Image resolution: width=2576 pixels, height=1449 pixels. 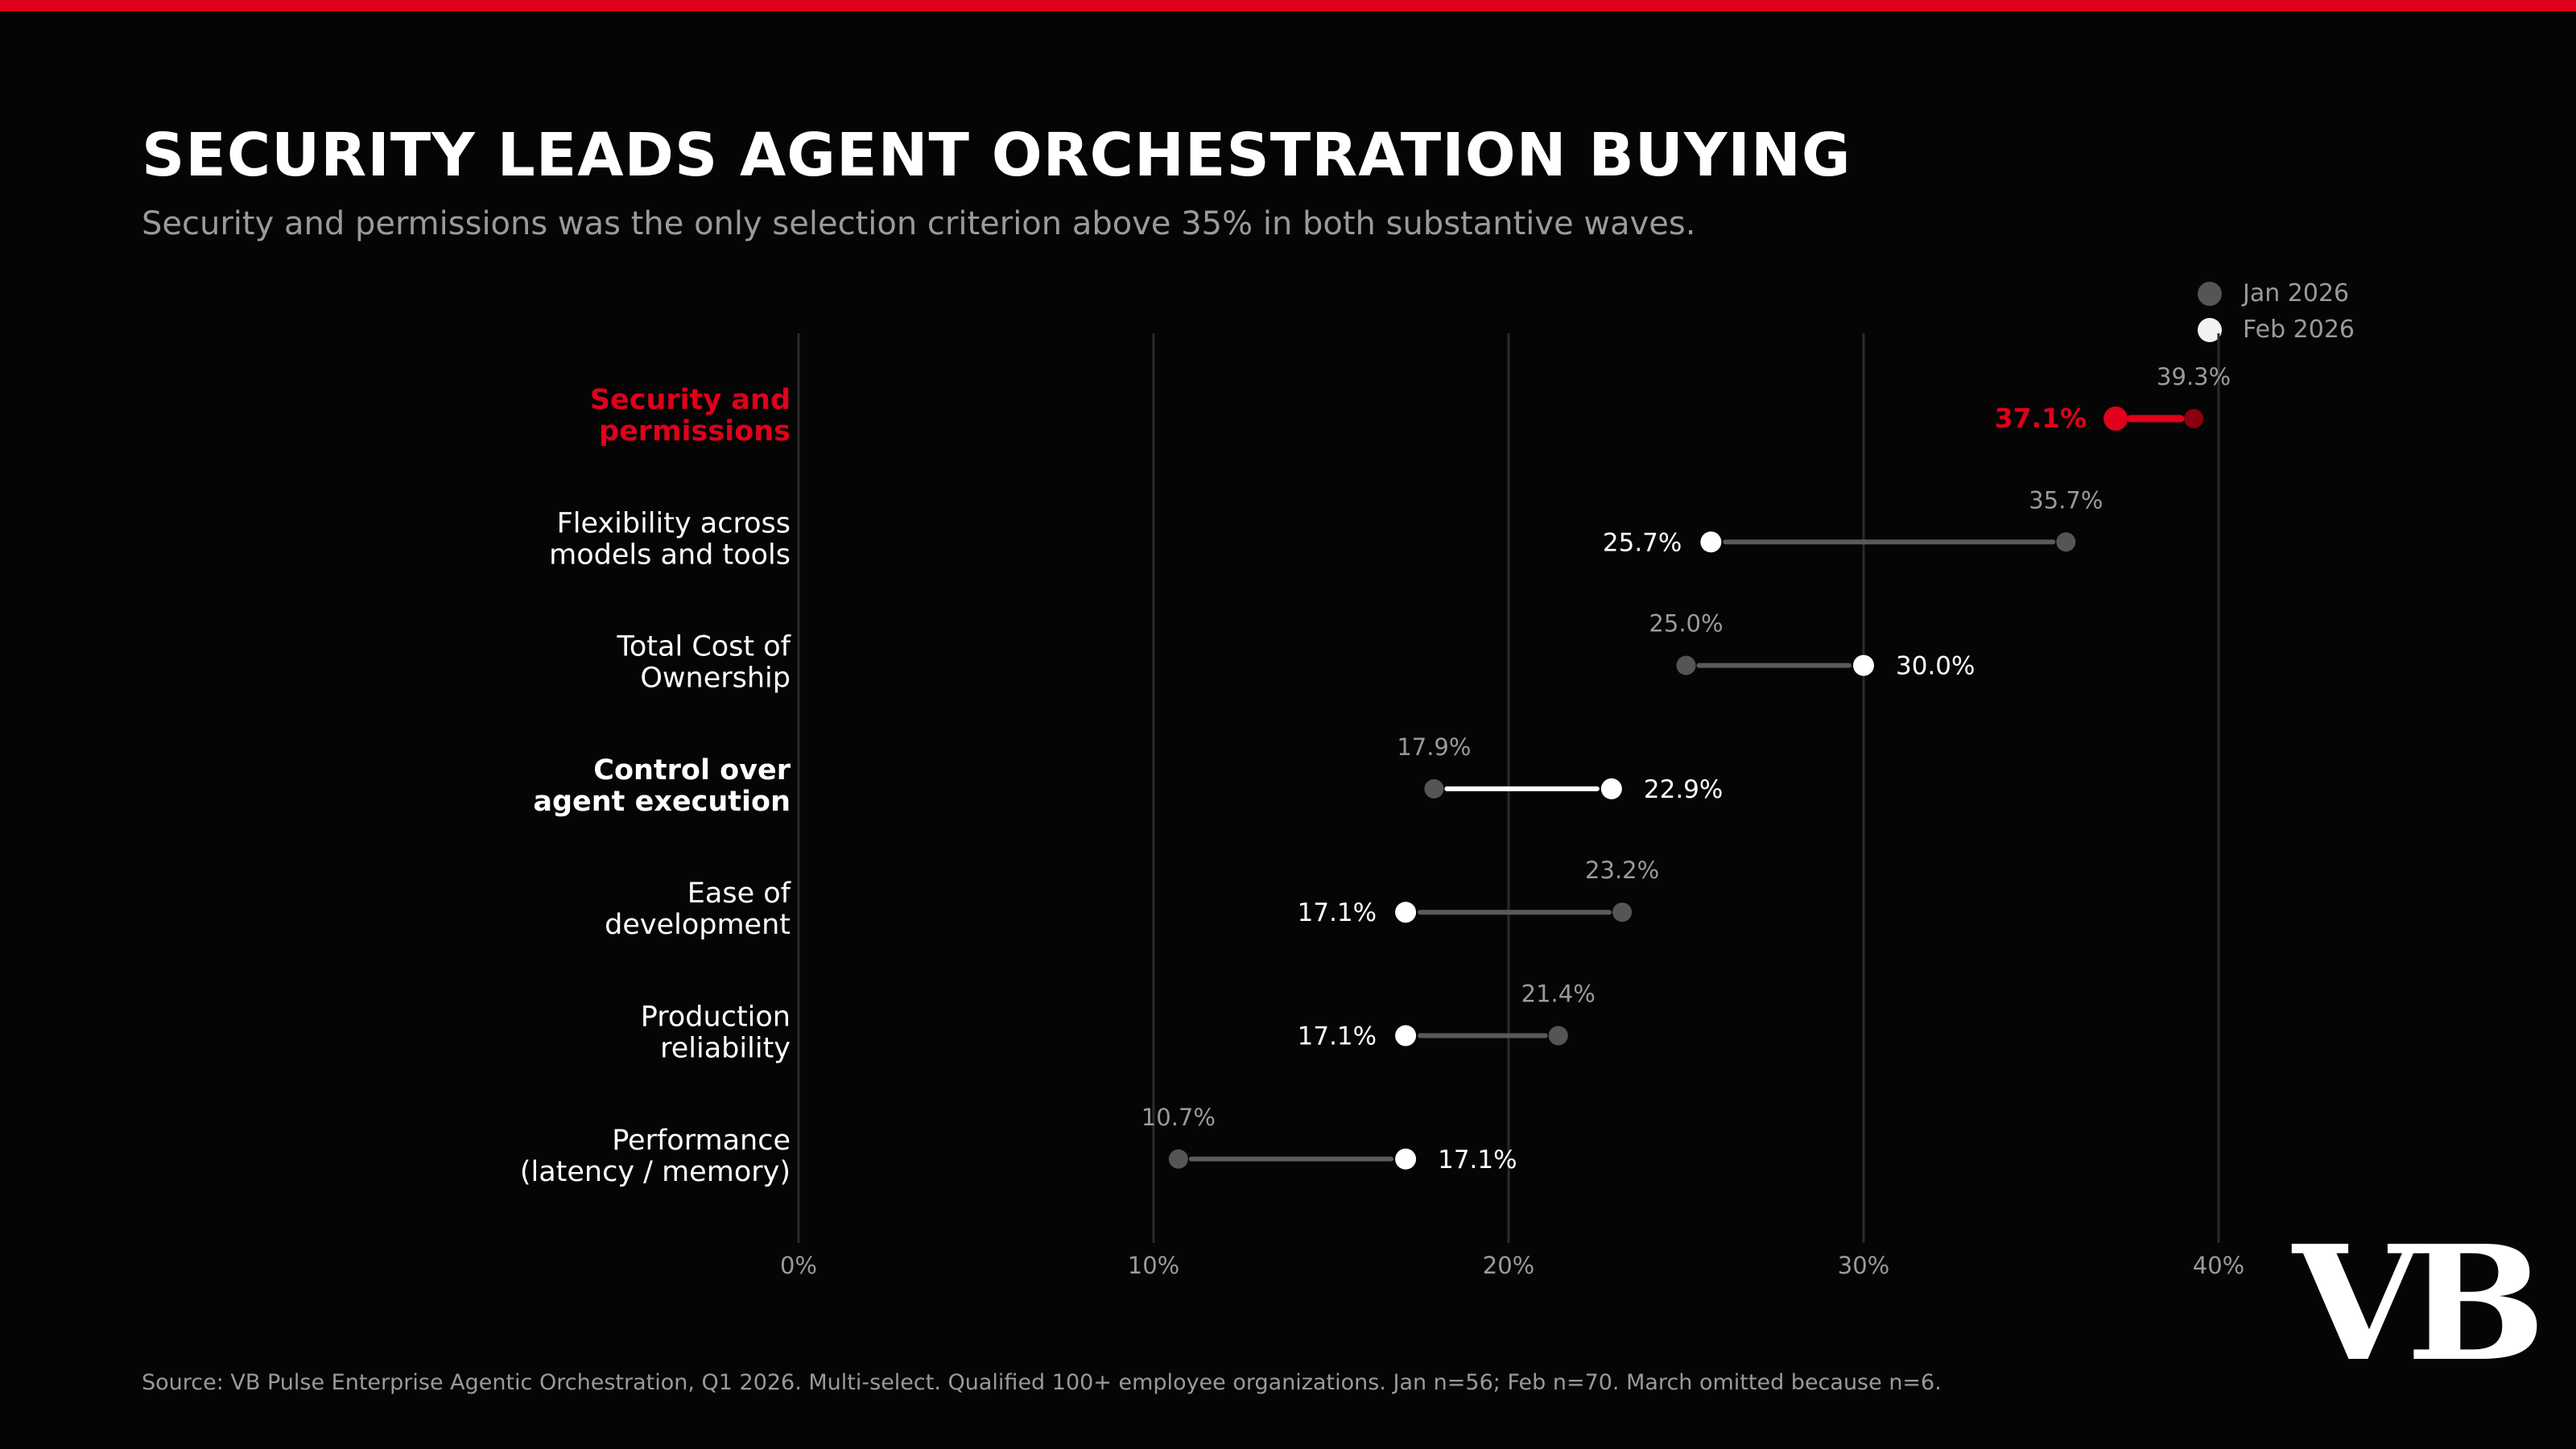 What do you see at coordinates (1288, 5) in the screenshot?
I see `top-accent-bar` at bounding box center [1288, 5].